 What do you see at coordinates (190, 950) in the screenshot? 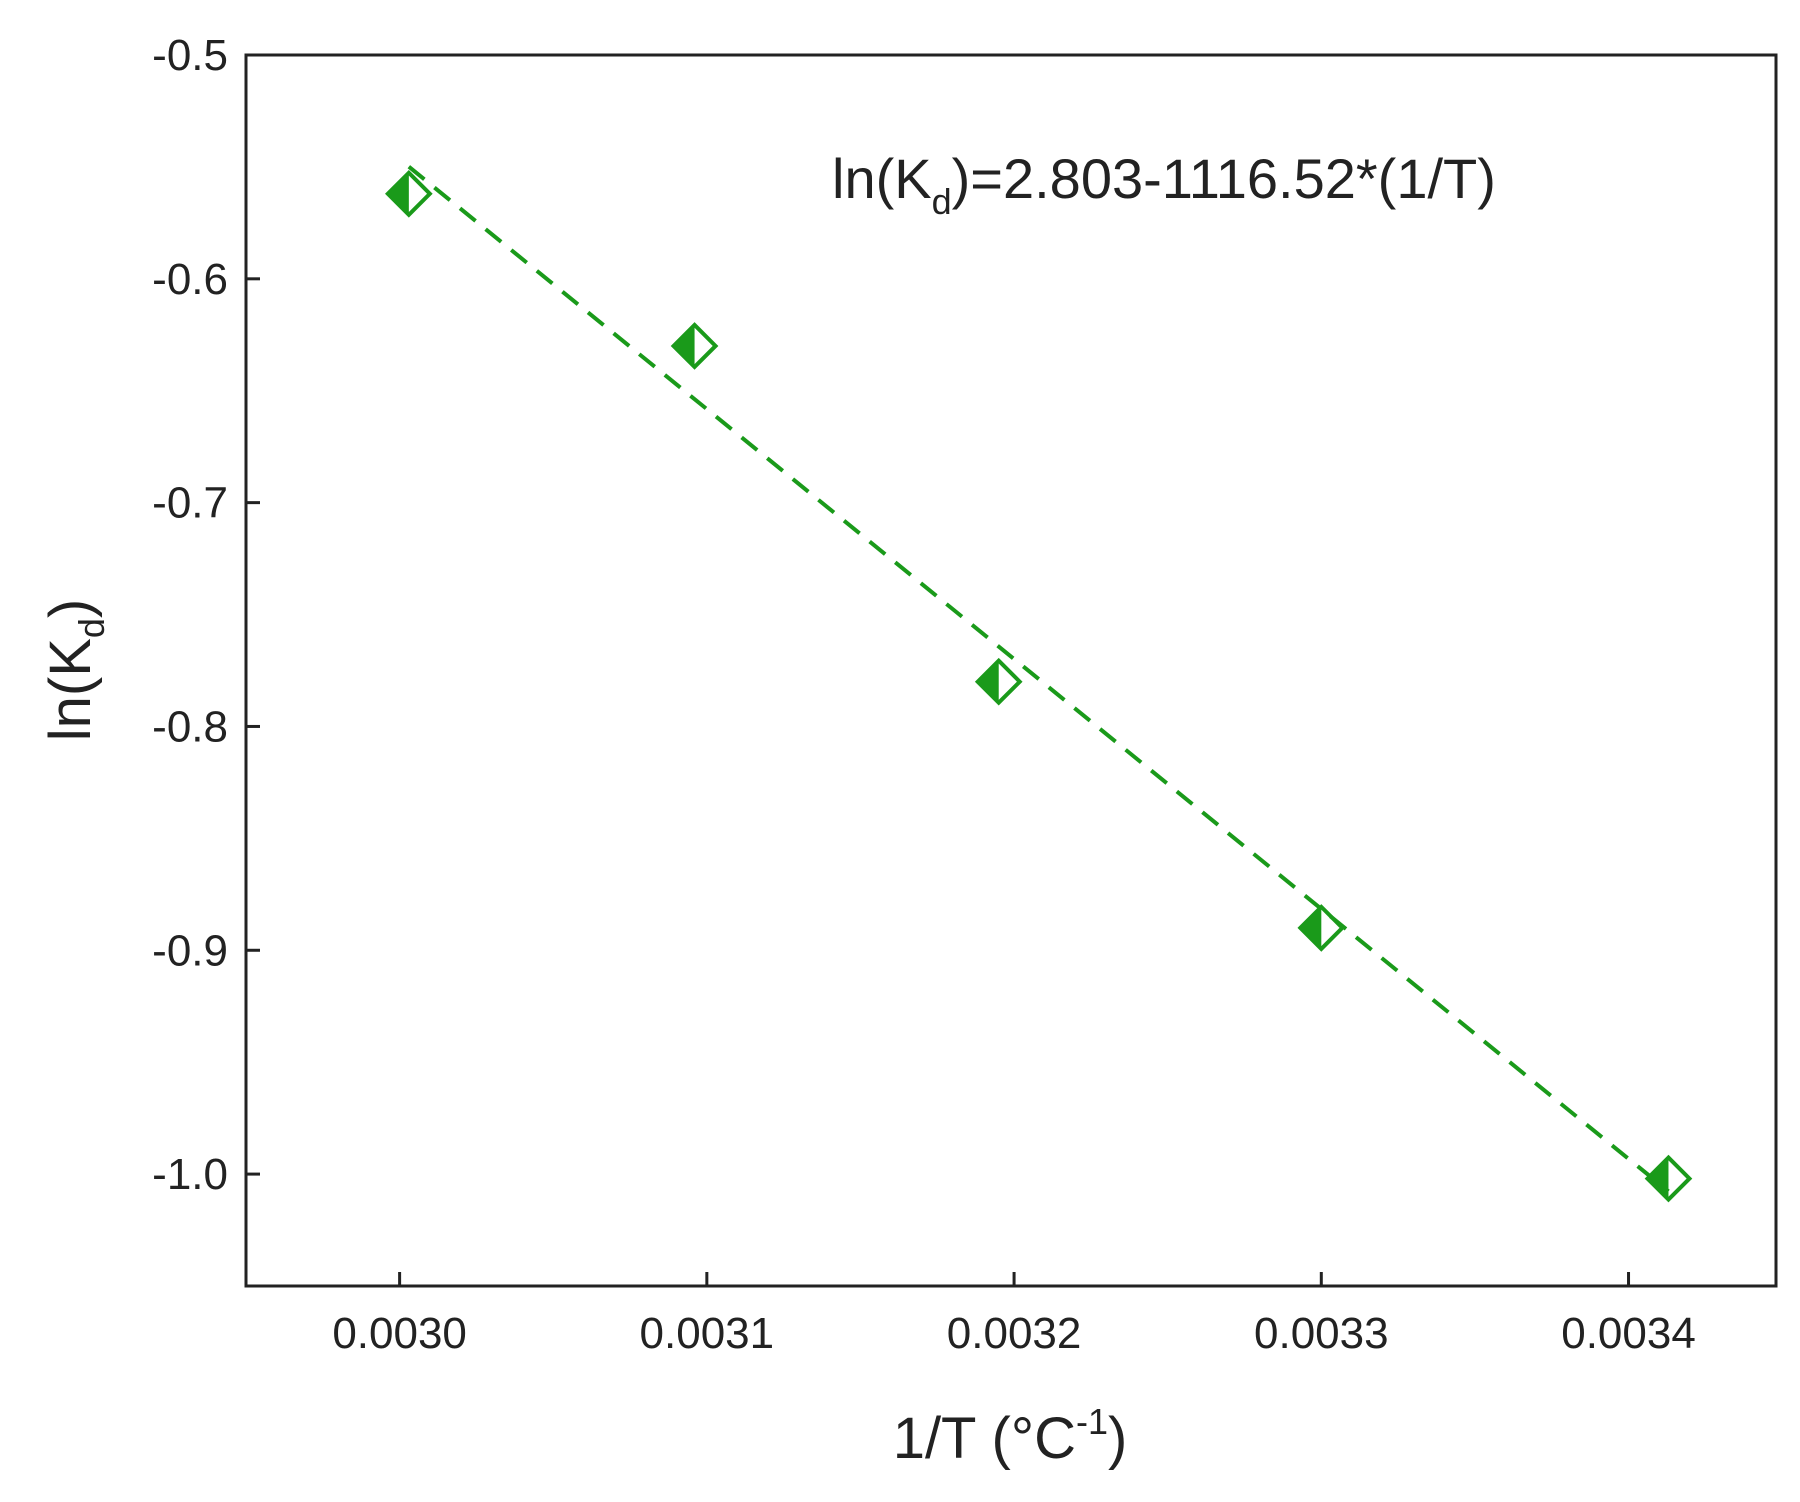
I see `y-tick-label: -0.9` at bounding box center [190, 950].